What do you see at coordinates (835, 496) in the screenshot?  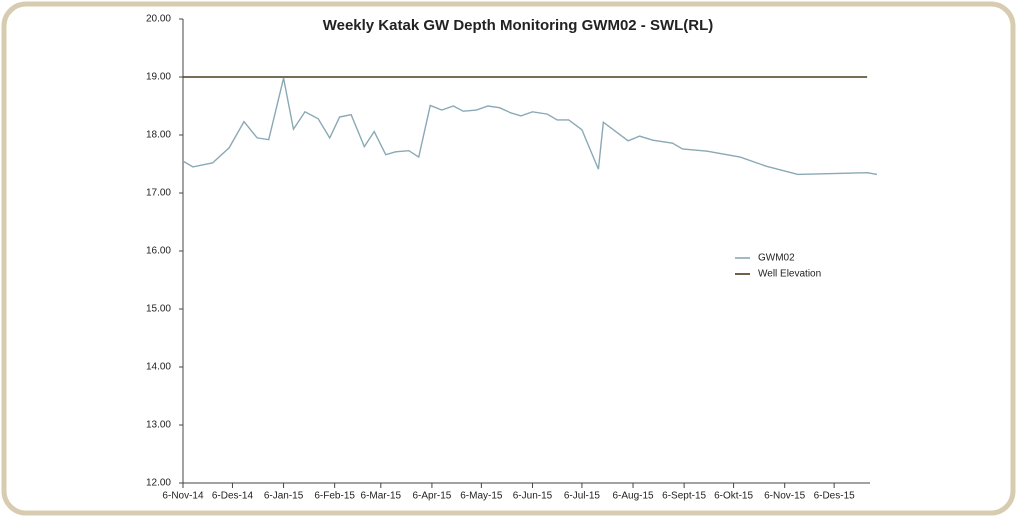 I see `x-tick-label: 6-Des-15` at bounding box center [835, 496].